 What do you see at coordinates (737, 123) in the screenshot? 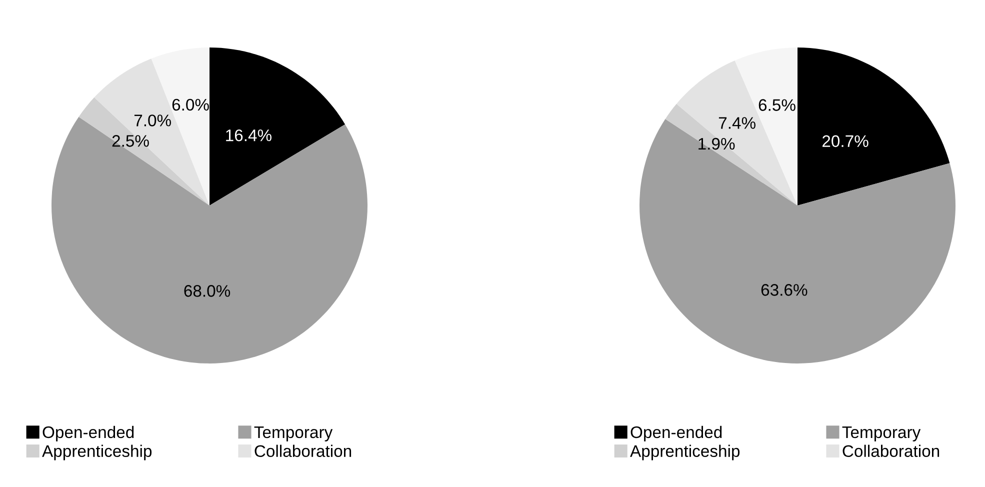
I see `data-label: 7.4%` at bounding box center [737, 123].